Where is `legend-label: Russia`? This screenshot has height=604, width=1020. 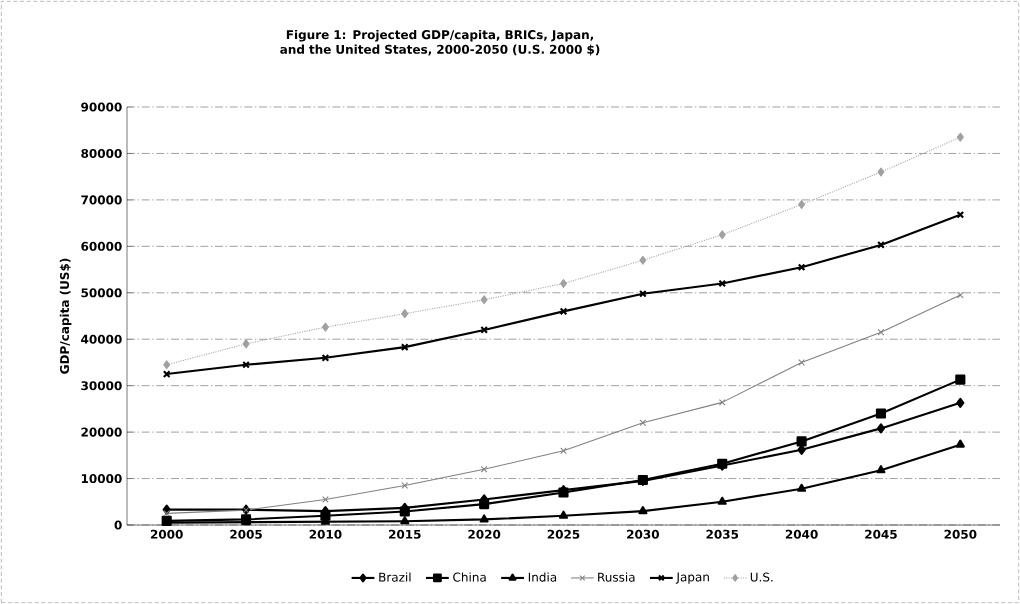
legend-label: Russia is located at coordinates (616, 577).